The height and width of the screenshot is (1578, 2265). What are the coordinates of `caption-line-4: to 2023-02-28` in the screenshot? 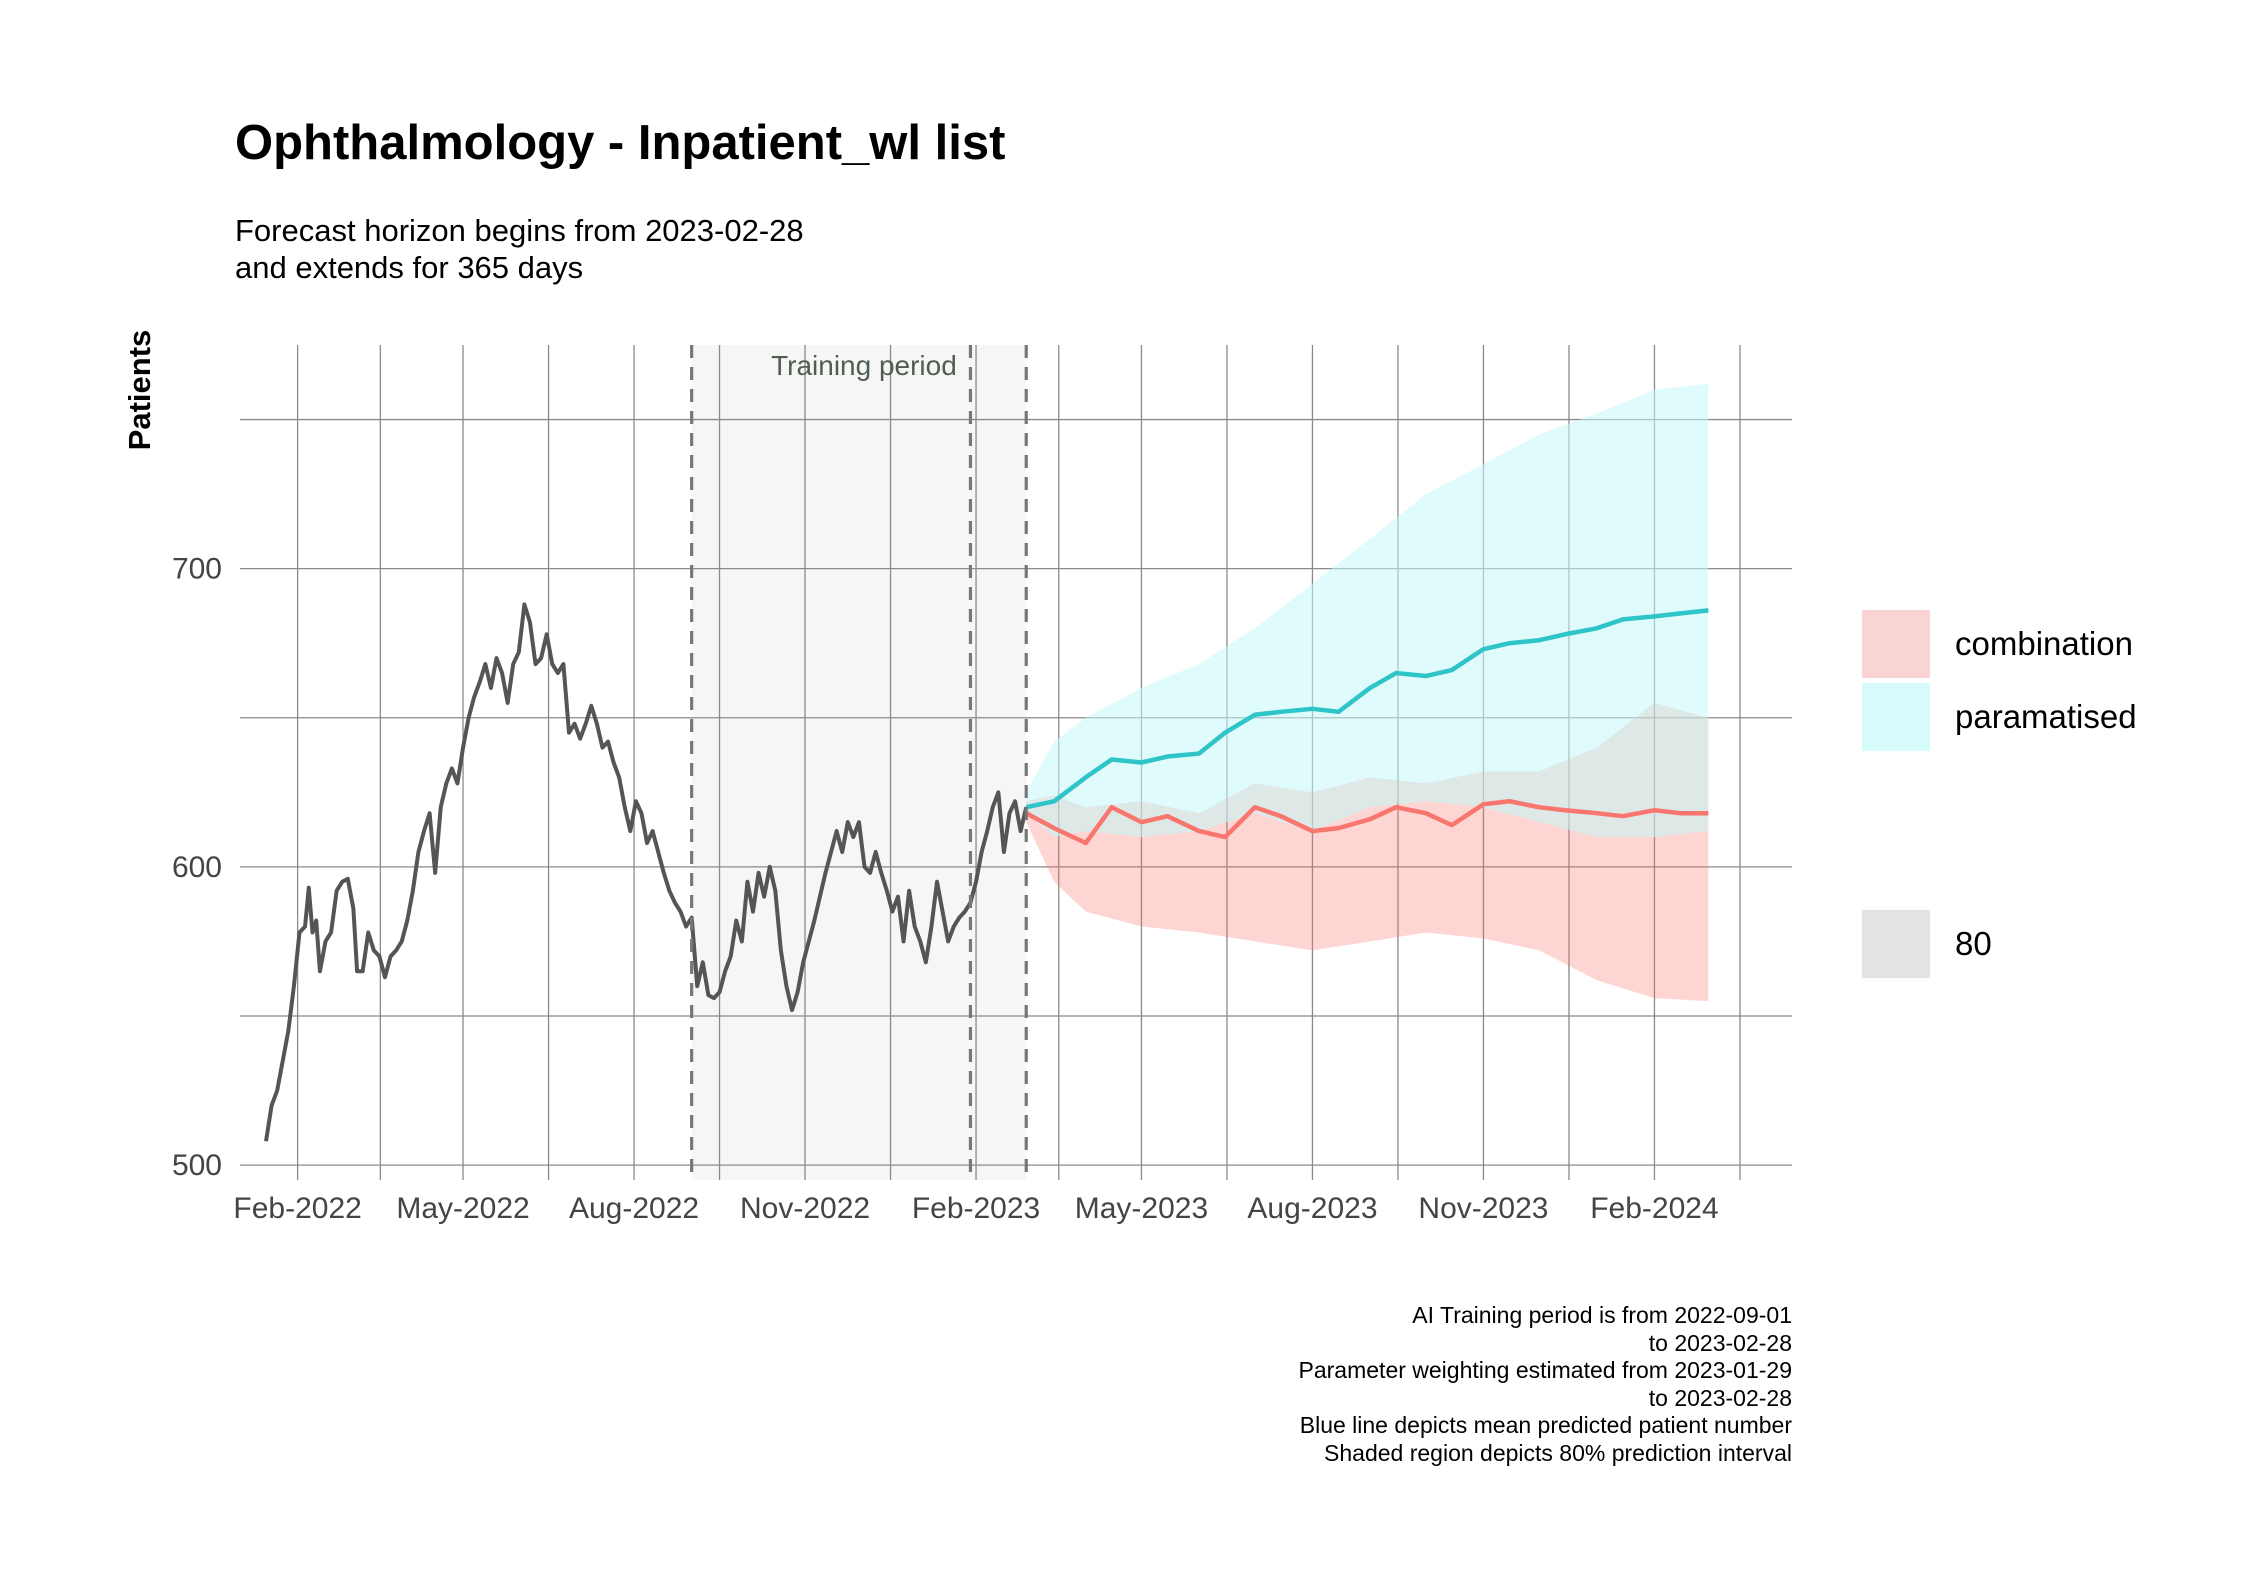 It's located at (1720, 1397).